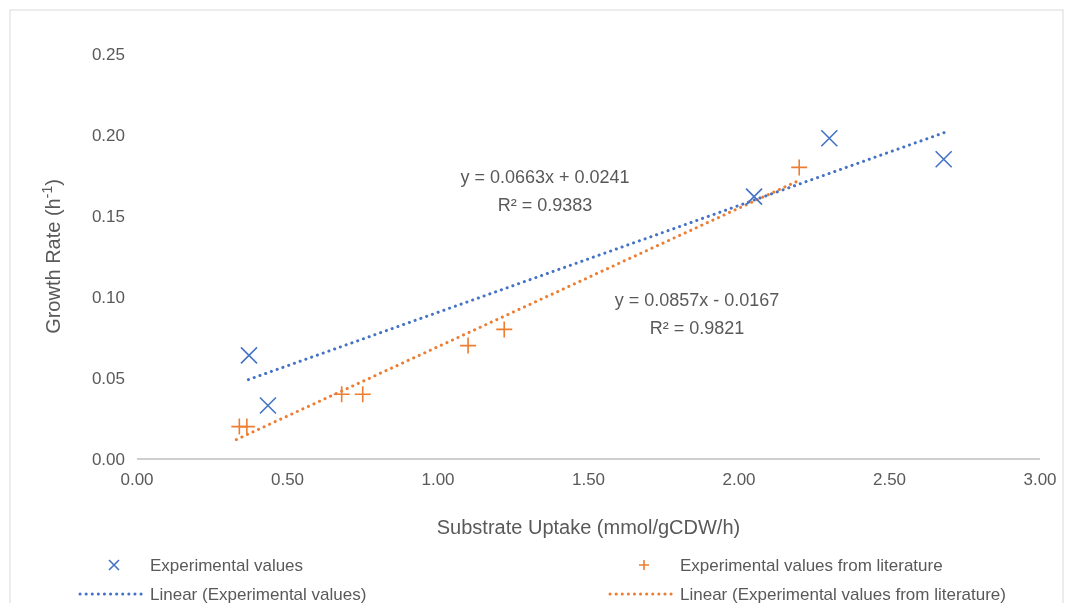  Describe the element at coordinates (108, 135) in the screenshot. I see `y-tick-label: 0.20` at that location.